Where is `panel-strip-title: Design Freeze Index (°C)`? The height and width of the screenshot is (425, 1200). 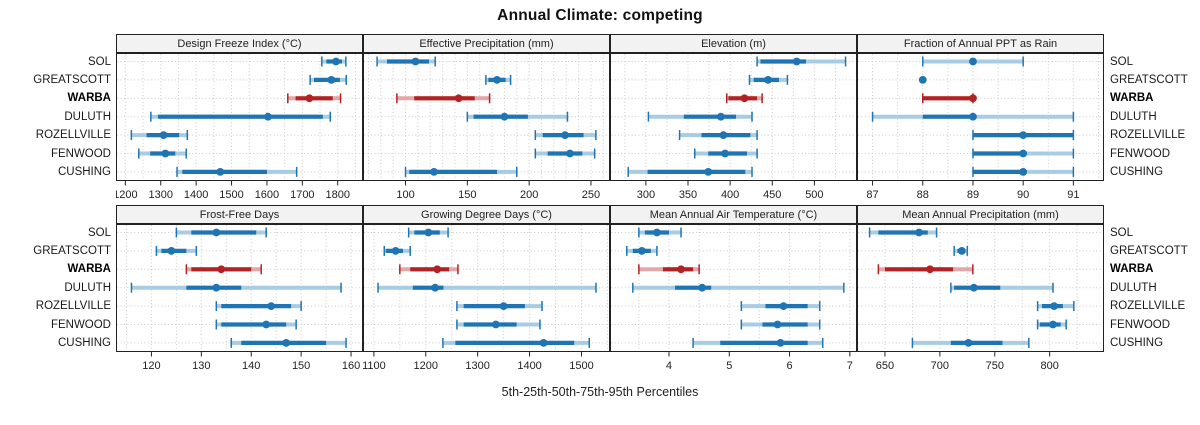
panel-strip-title: Design Freeze Index (°C) is located at coordinates (239, 43).